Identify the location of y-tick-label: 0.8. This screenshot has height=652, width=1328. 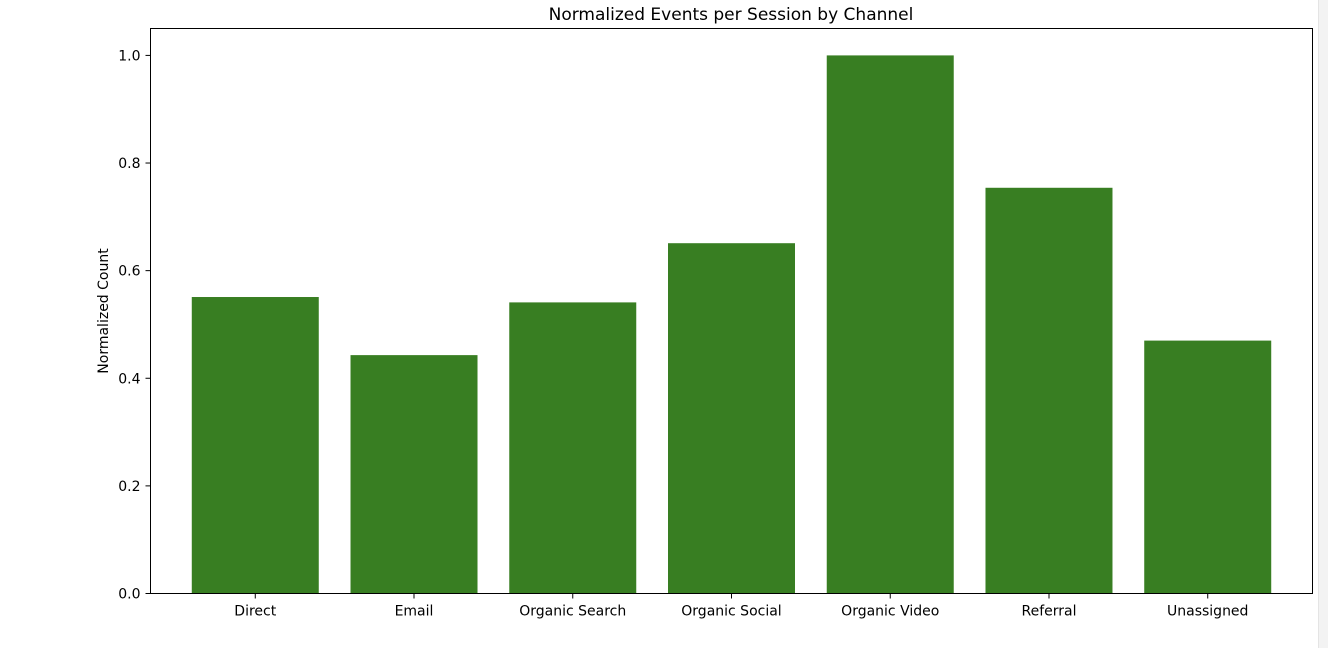
(129, 164).